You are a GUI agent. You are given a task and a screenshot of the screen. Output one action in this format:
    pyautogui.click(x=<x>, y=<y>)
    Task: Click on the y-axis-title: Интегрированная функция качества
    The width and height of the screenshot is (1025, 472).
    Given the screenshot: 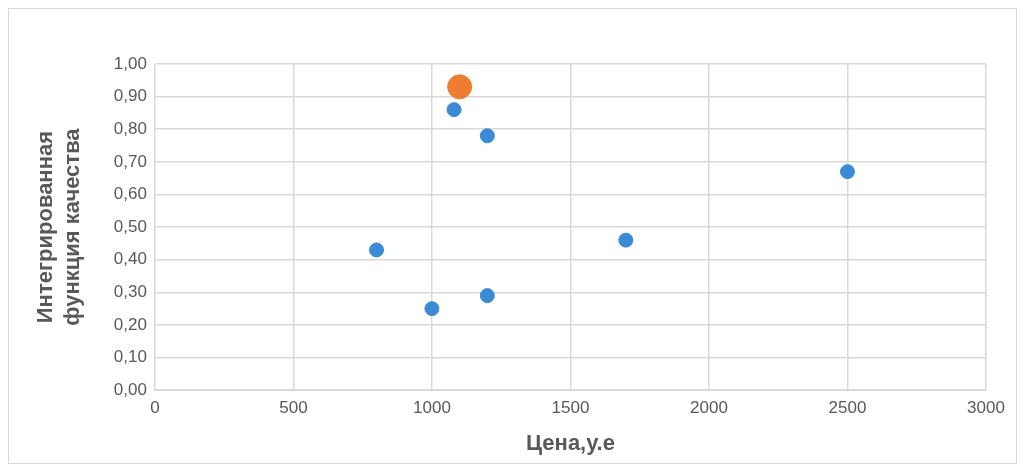 What is the action you would take?
    pyautogui.click(x=58, y=226)
    